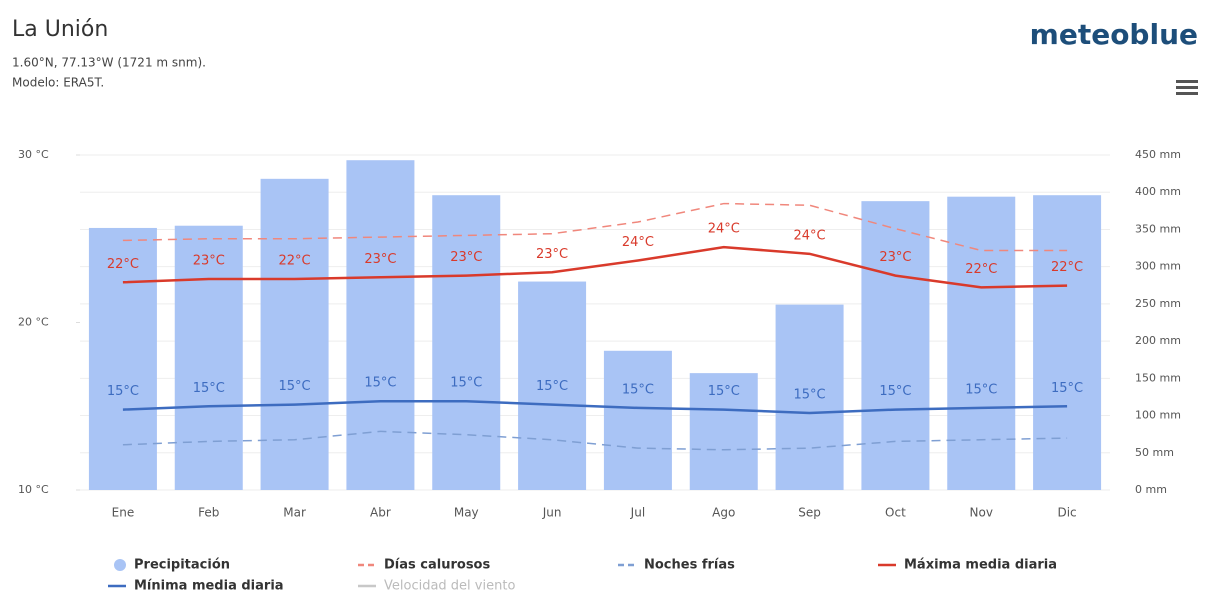 Image resolution: width=1208 pixels, height=594 pixels. I want to click on x-tick-label: Jun, so click(552, 513).